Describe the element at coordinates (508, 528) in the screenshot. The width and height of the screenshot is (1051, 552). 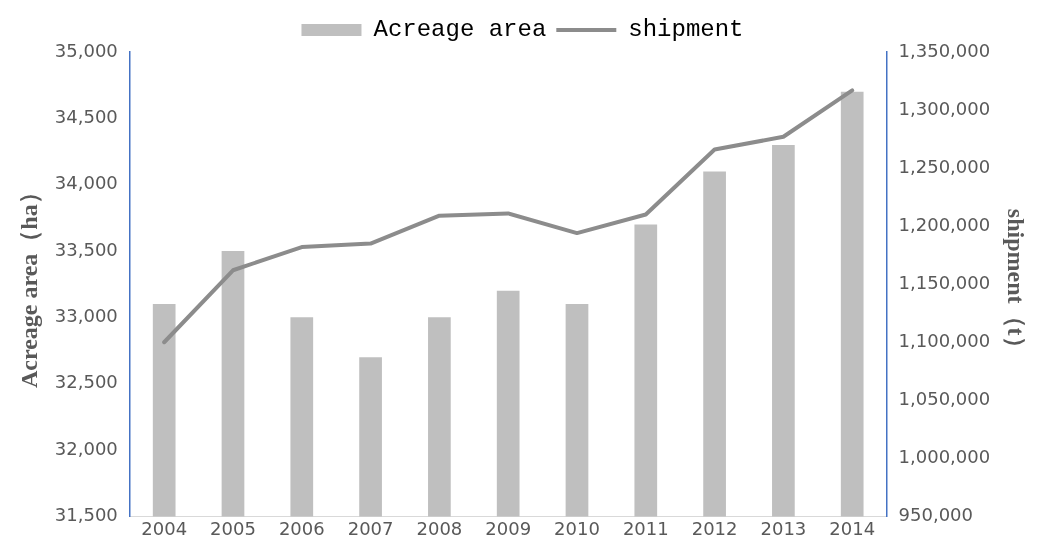
I see `x-tick-label: 2009` at that location.